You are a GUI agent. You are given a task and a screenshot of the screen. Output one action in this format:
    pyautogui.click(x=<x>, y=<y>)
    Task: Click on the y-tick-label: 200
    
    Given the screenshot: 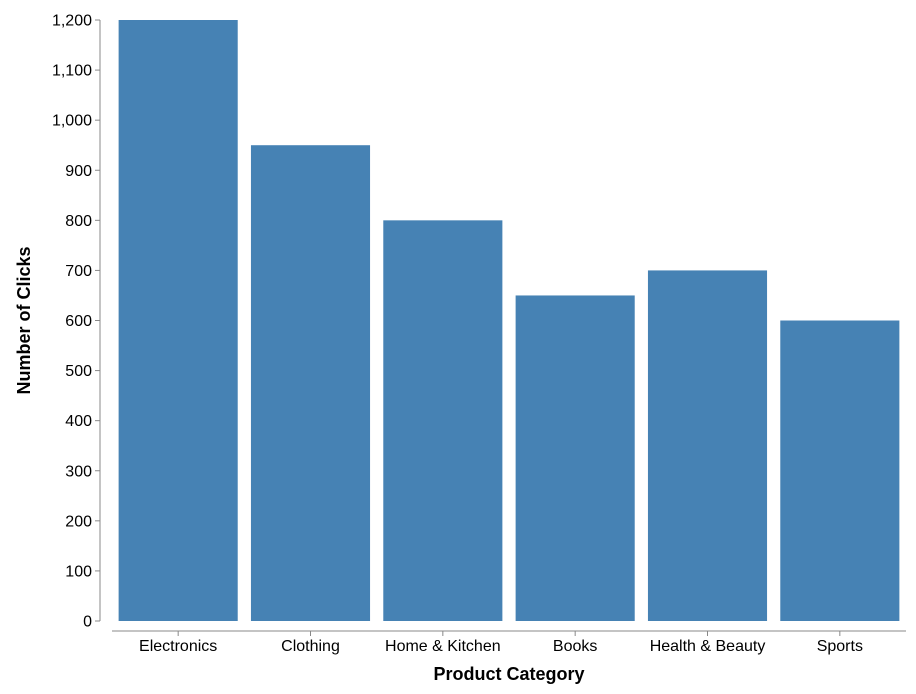 What is the action you would take?
    pyautogui.click(x=78, y=521)
    